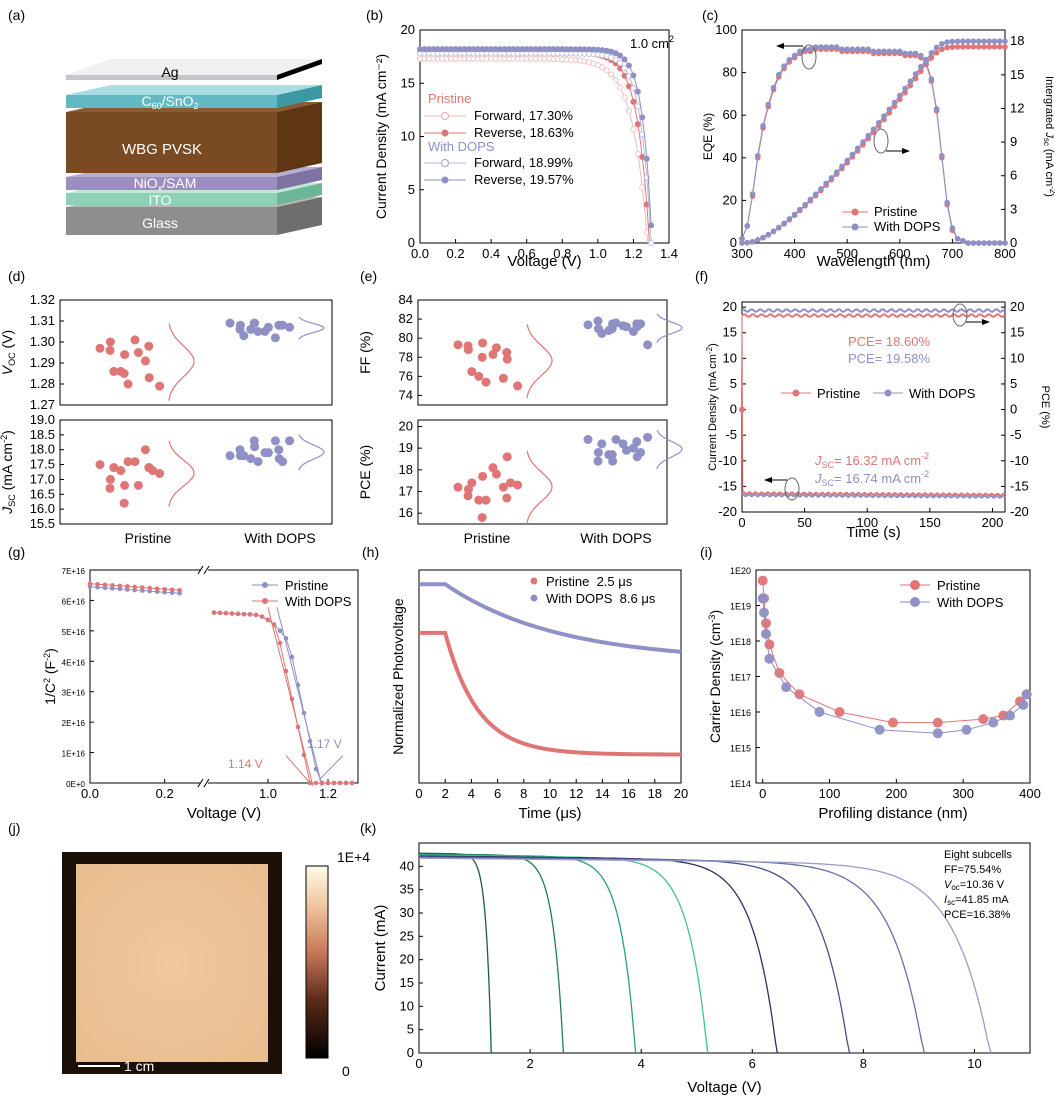  Describe the element at coordinates (1013, 175) in the screenshot. I see `chart-c-y2tick-label: 6` at that location.